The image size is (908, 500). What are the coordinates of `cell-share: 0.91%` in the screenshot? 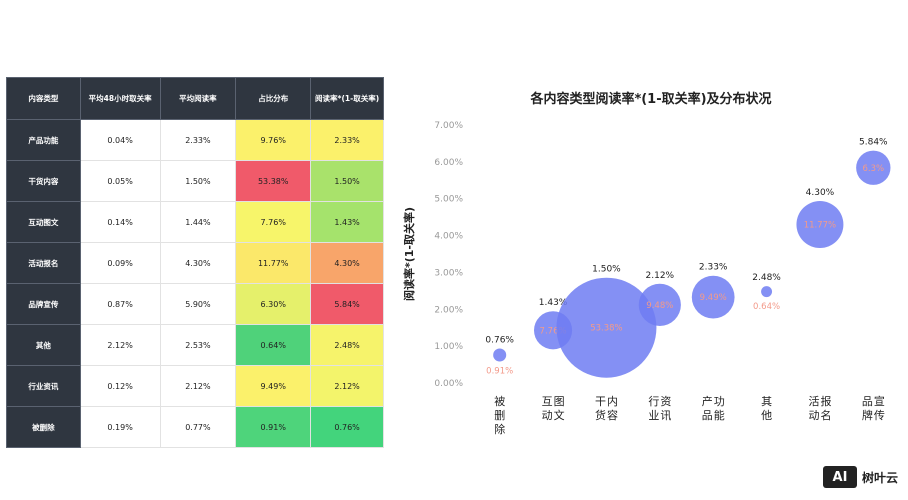 It's located at (273, 427).